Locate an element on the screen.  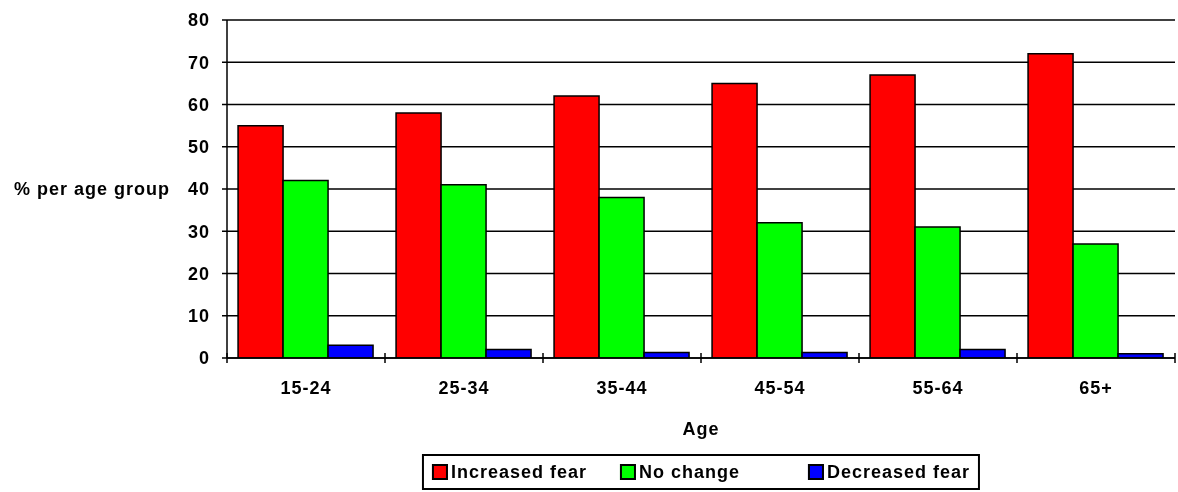
legend-label: Decreased fear is located at coordinates (898, 471).